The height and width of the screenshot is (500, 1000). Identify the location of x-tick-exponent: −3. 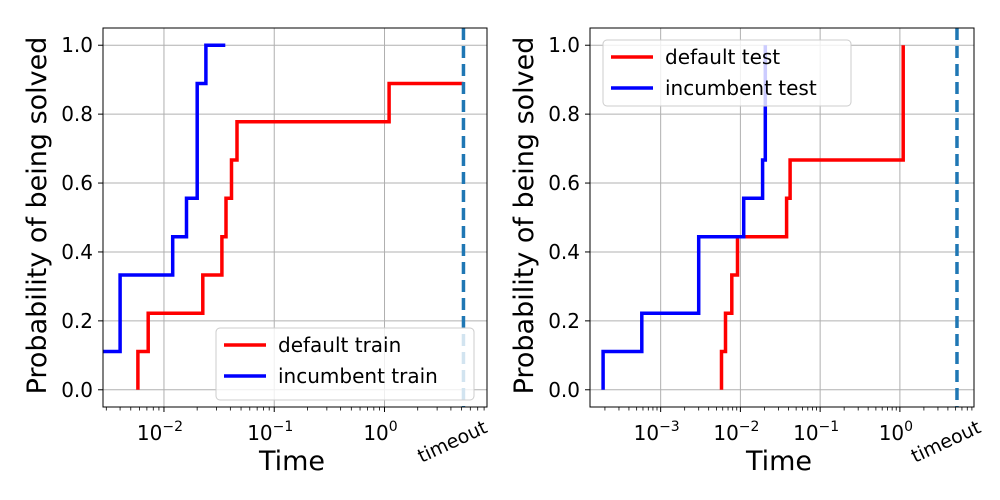
(669, 427).